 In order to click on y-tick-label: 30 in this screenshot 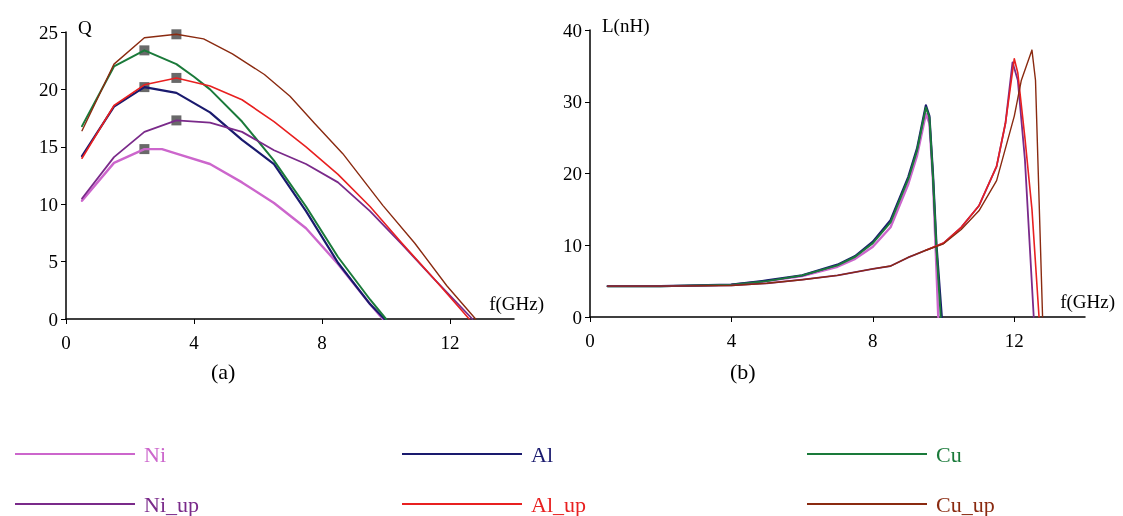, I will do `click(572, 102)`.